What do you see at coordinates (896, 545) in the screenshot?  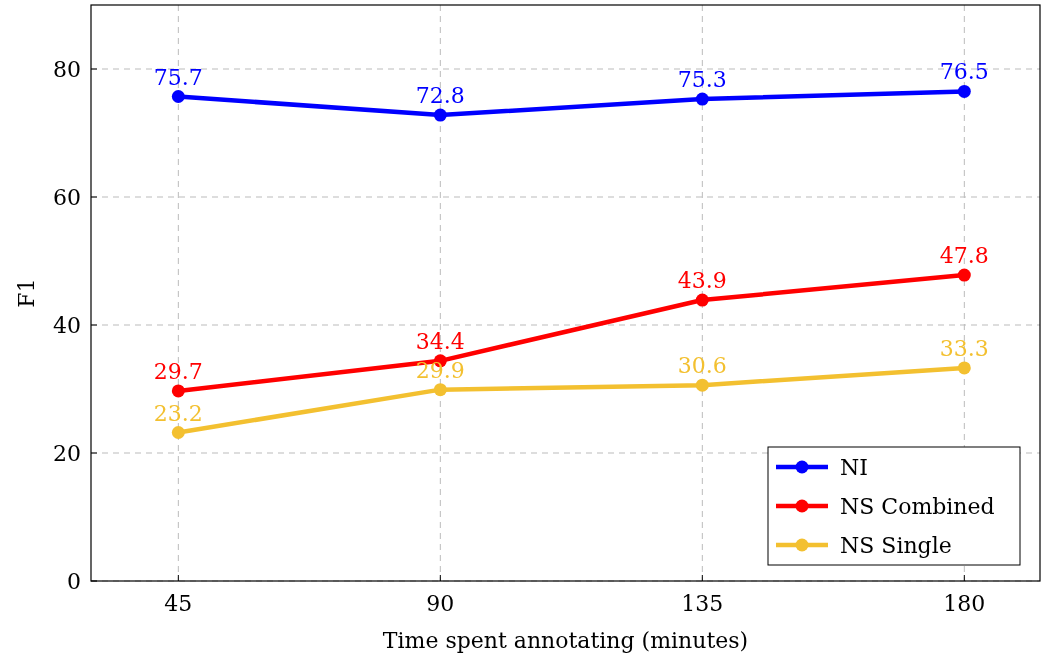 I see `legend-label: NS Single` at bounding box center [896, 545].